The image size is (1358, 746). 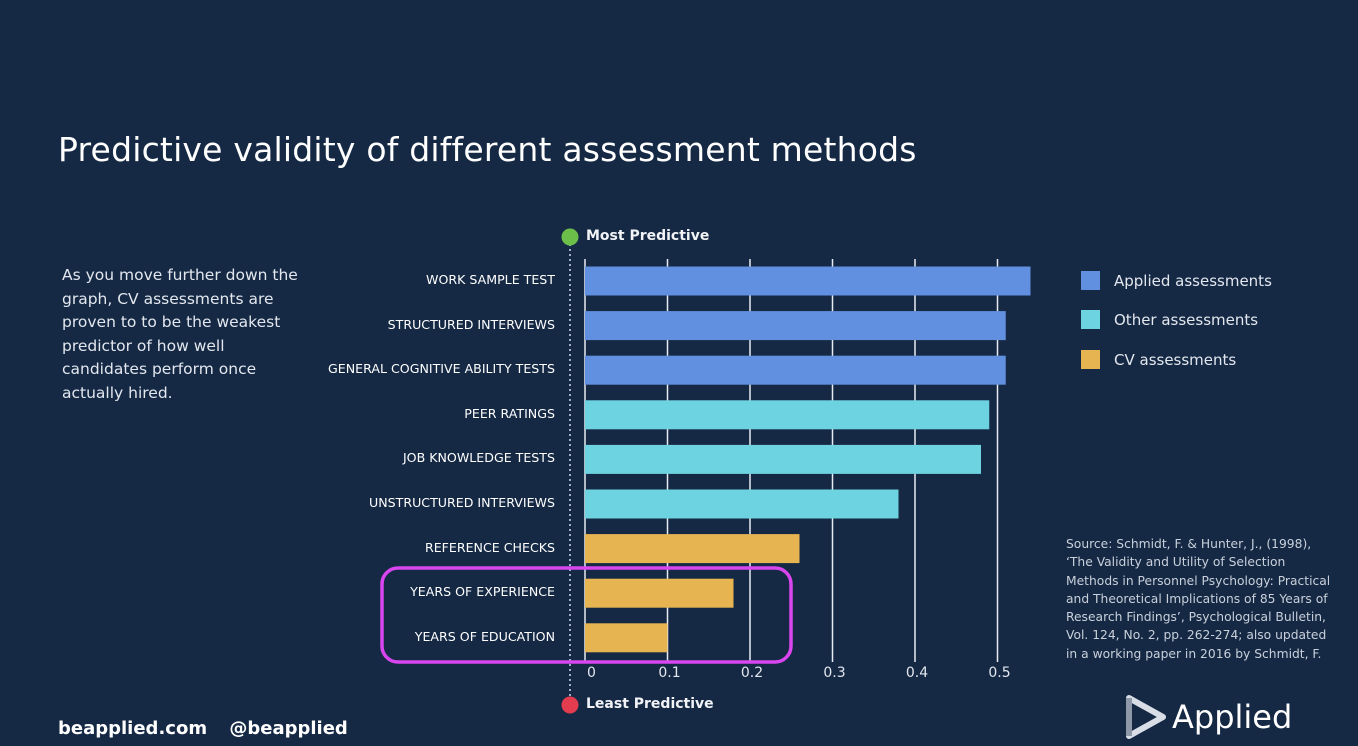 What do you see at coordinates (489, 547) in the screenshot?
I see `category-label: REFERENCE CHECKS` at bounding box center [489, 547].